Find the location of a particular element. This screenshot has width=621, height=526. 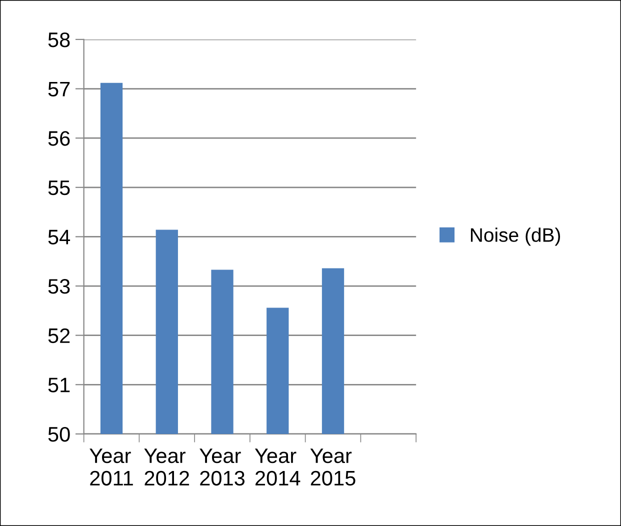

x-tick-label: Year 2011 is located at coordinates (111, 467).